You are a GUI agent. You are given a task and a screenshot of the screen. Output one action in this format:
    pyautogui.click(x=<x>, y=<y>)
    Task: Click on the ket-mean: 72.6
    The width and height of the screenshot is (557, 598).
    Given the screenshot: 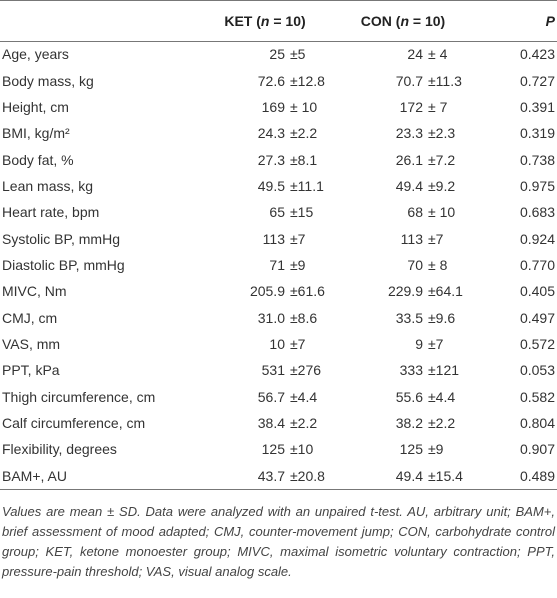 What is the action you would take?
    pyautogui.click(x=271, y=80)
    